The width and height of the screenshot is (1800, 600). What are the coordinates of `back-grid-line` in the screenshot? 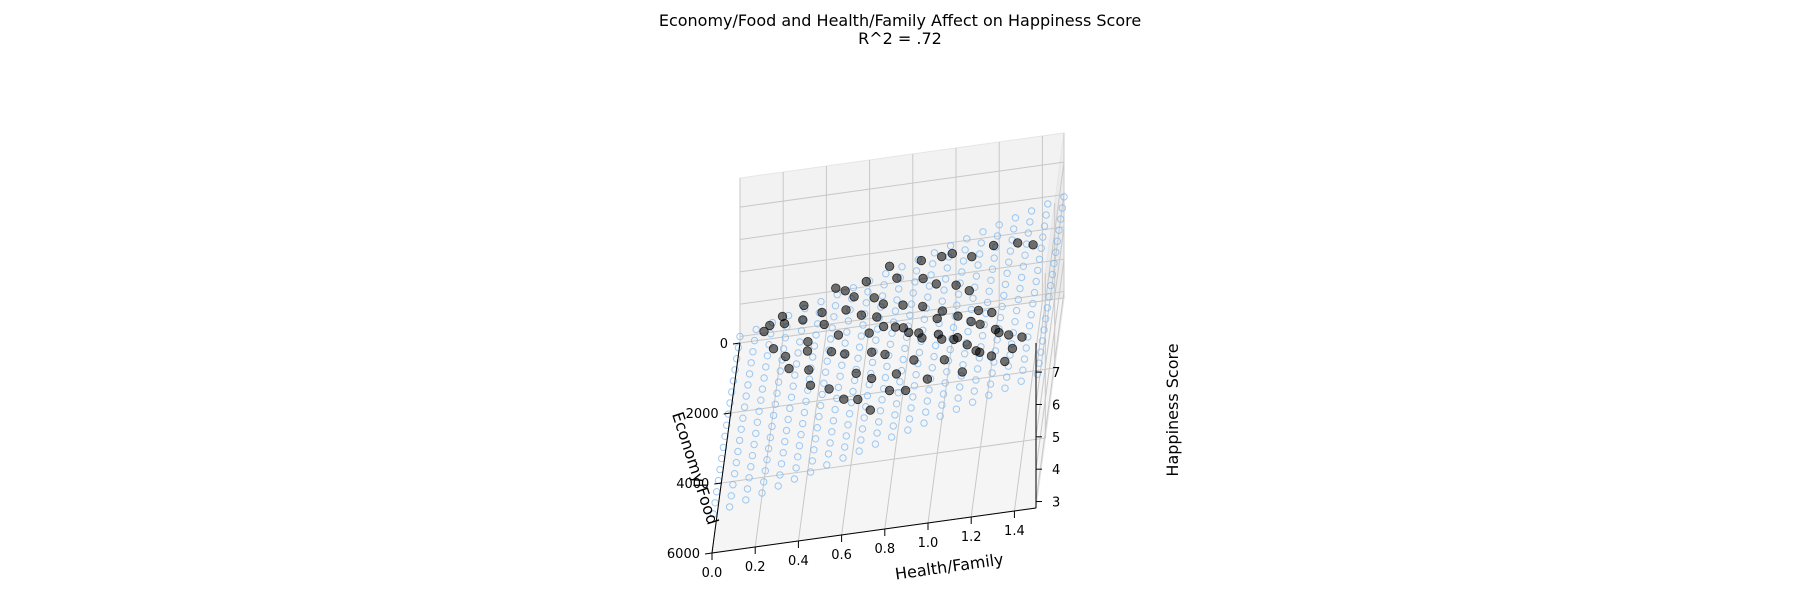 It's located at (902, 216).